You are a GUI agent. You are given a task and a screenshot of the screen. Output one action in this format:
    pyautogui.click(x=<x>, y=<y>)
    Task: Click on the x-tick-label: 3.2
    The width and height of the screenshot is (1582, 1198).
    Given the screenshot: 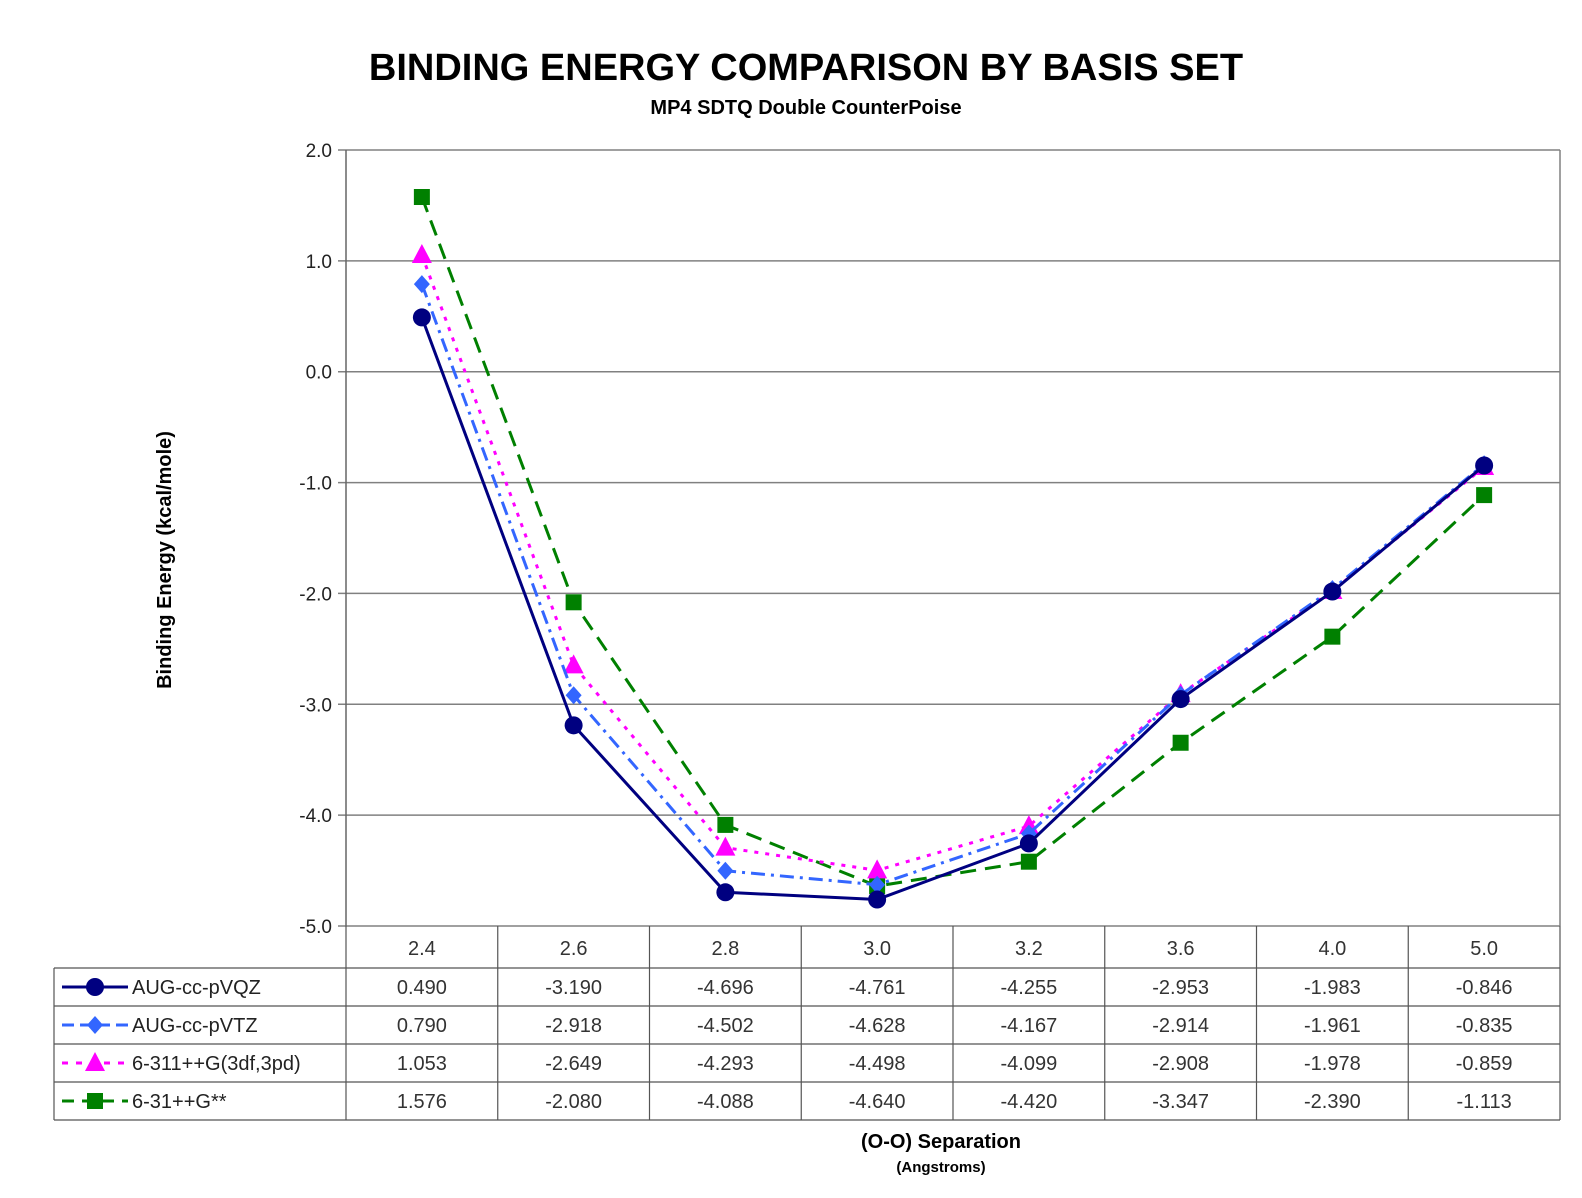 What is the action you would take?
    pyautogui.click(x=1029, y=949)
    